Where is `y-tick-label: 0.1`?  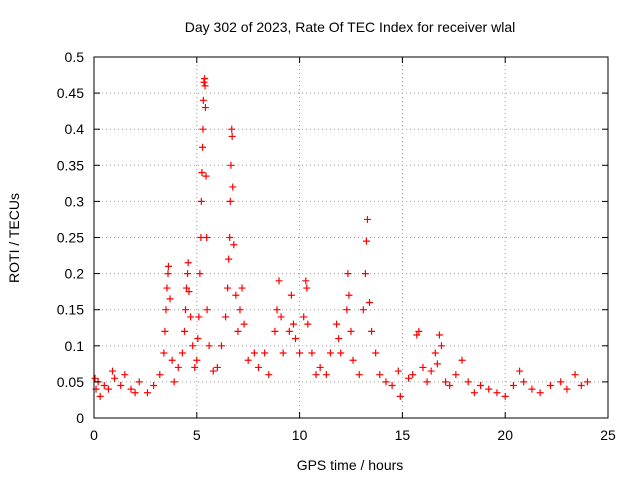
y-tick-label: 0.1 is located at coordinates (75, 346).